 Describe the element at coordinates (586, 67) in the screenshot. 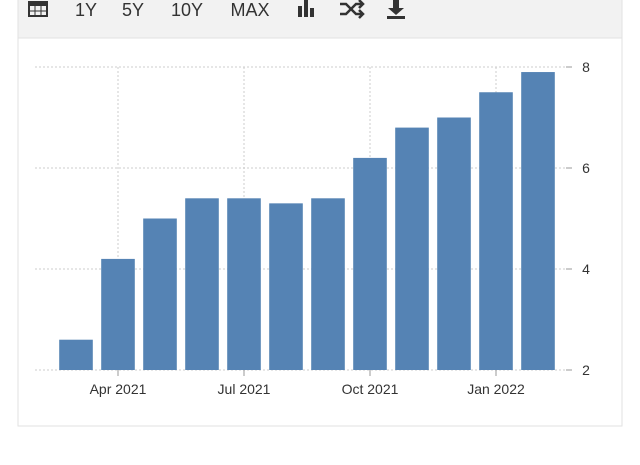

I see `y-tick-label: 8` at that location.